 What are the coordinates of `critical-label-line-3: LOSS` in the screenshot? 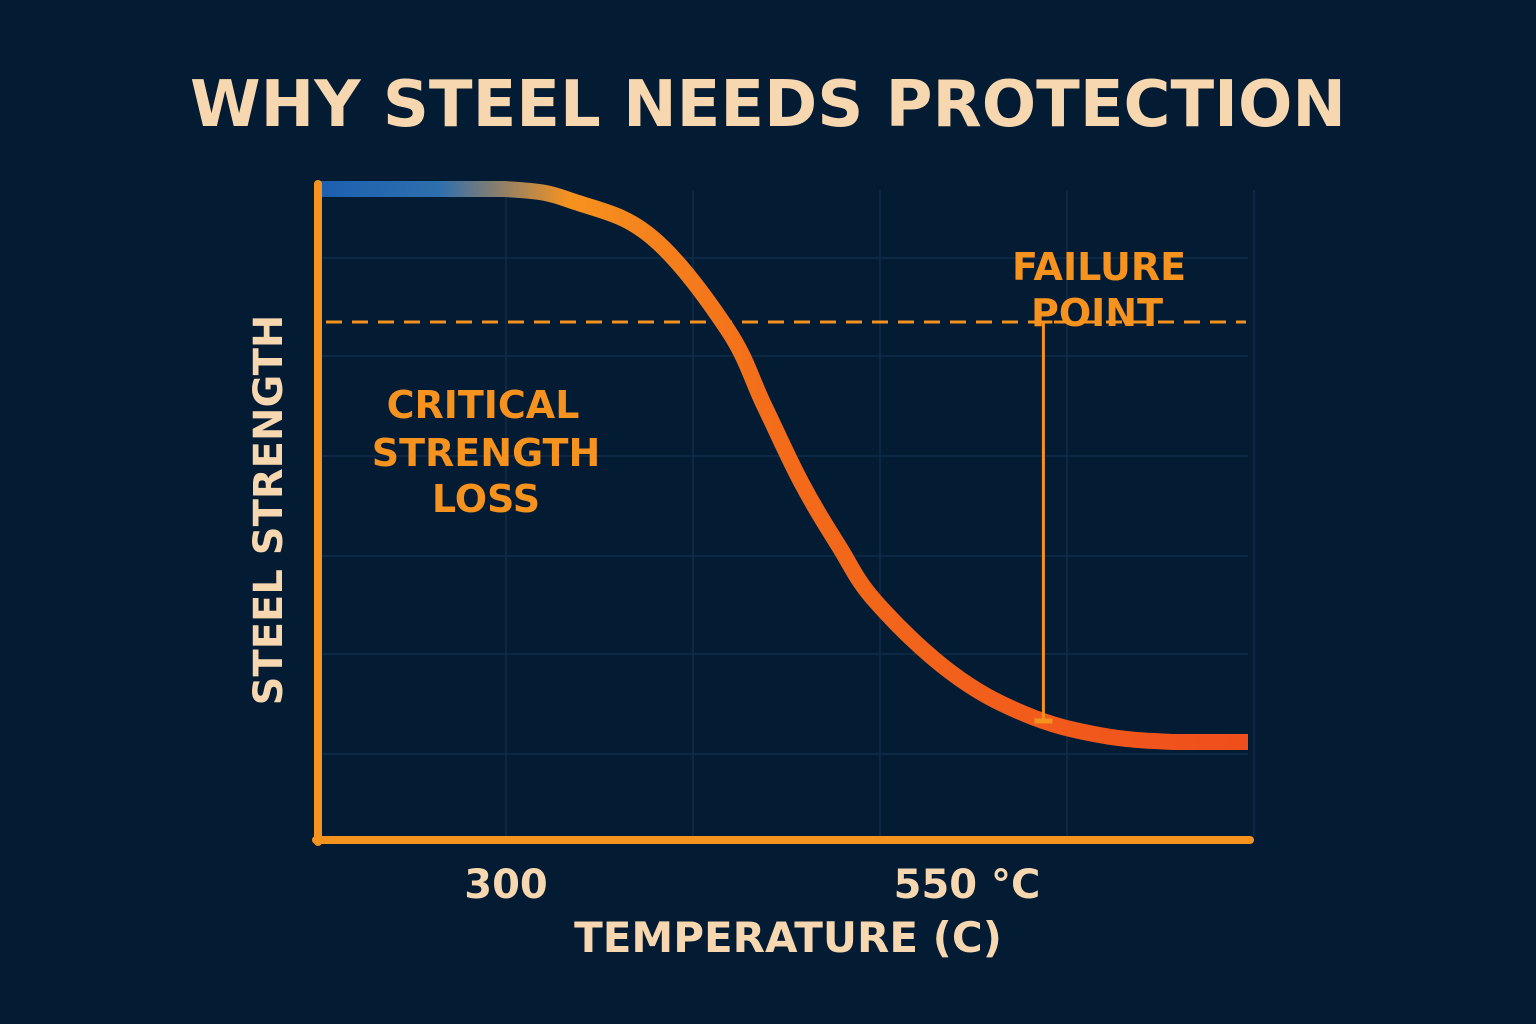 It's located at (486, 499).